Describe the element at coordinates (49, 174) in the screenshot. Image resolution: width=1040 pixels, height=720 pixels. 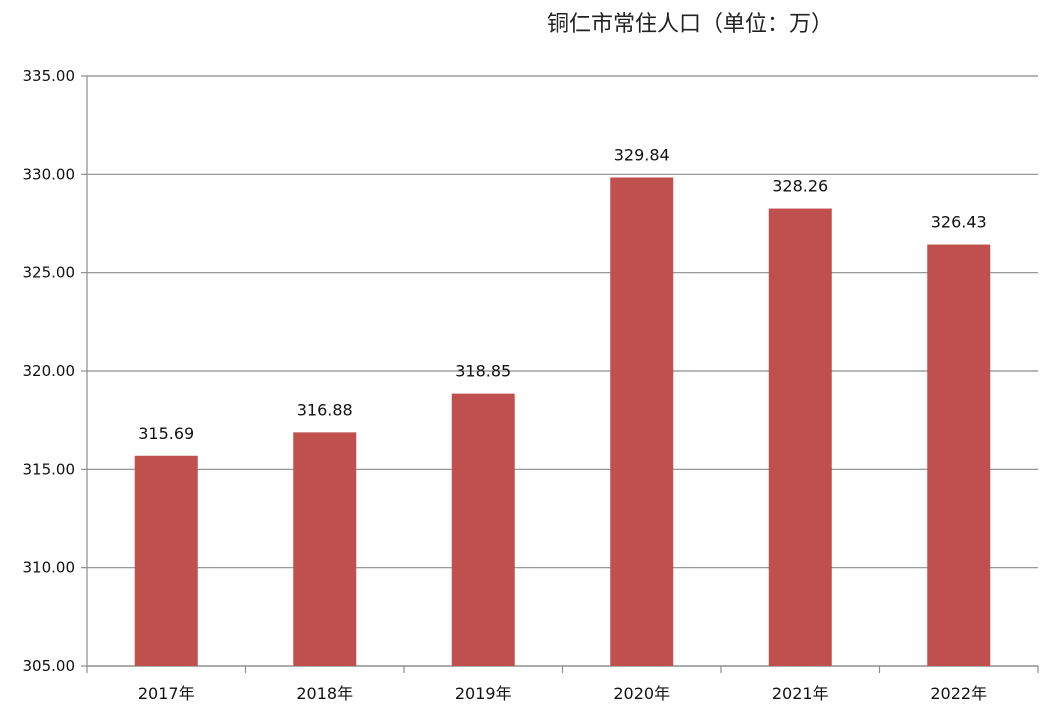
I see `ytick-label: 330.00` at that location.